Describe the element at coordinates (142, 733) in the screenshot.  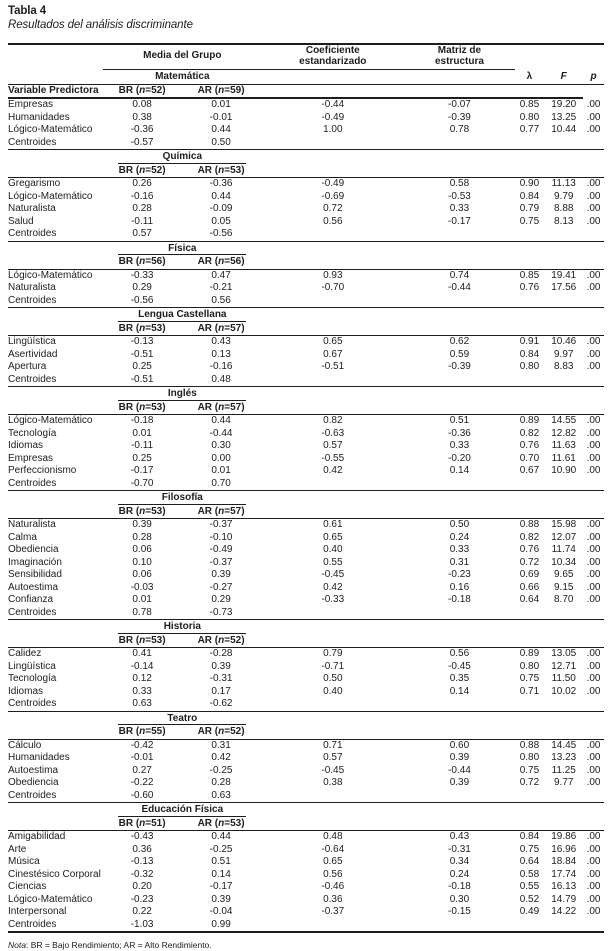
I see `br-group-label: BR (n=55)` at that location.